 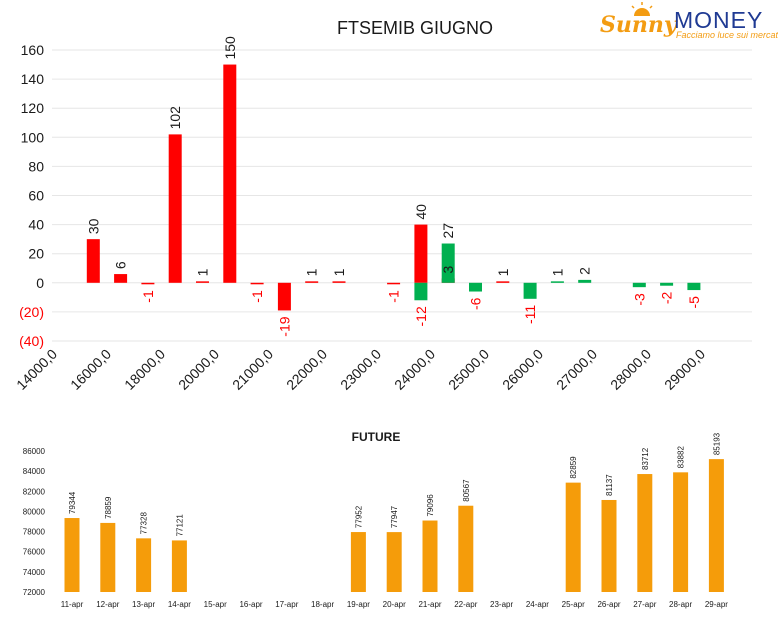 I want to click on data-label: 102, so click(x=175, y=118).